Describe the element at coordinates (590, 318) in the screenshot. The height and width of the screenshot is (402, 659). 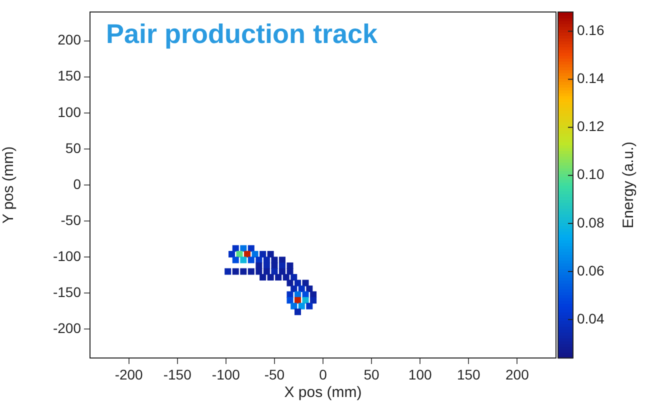
I see `color-bar-label: 0.04` at that location.